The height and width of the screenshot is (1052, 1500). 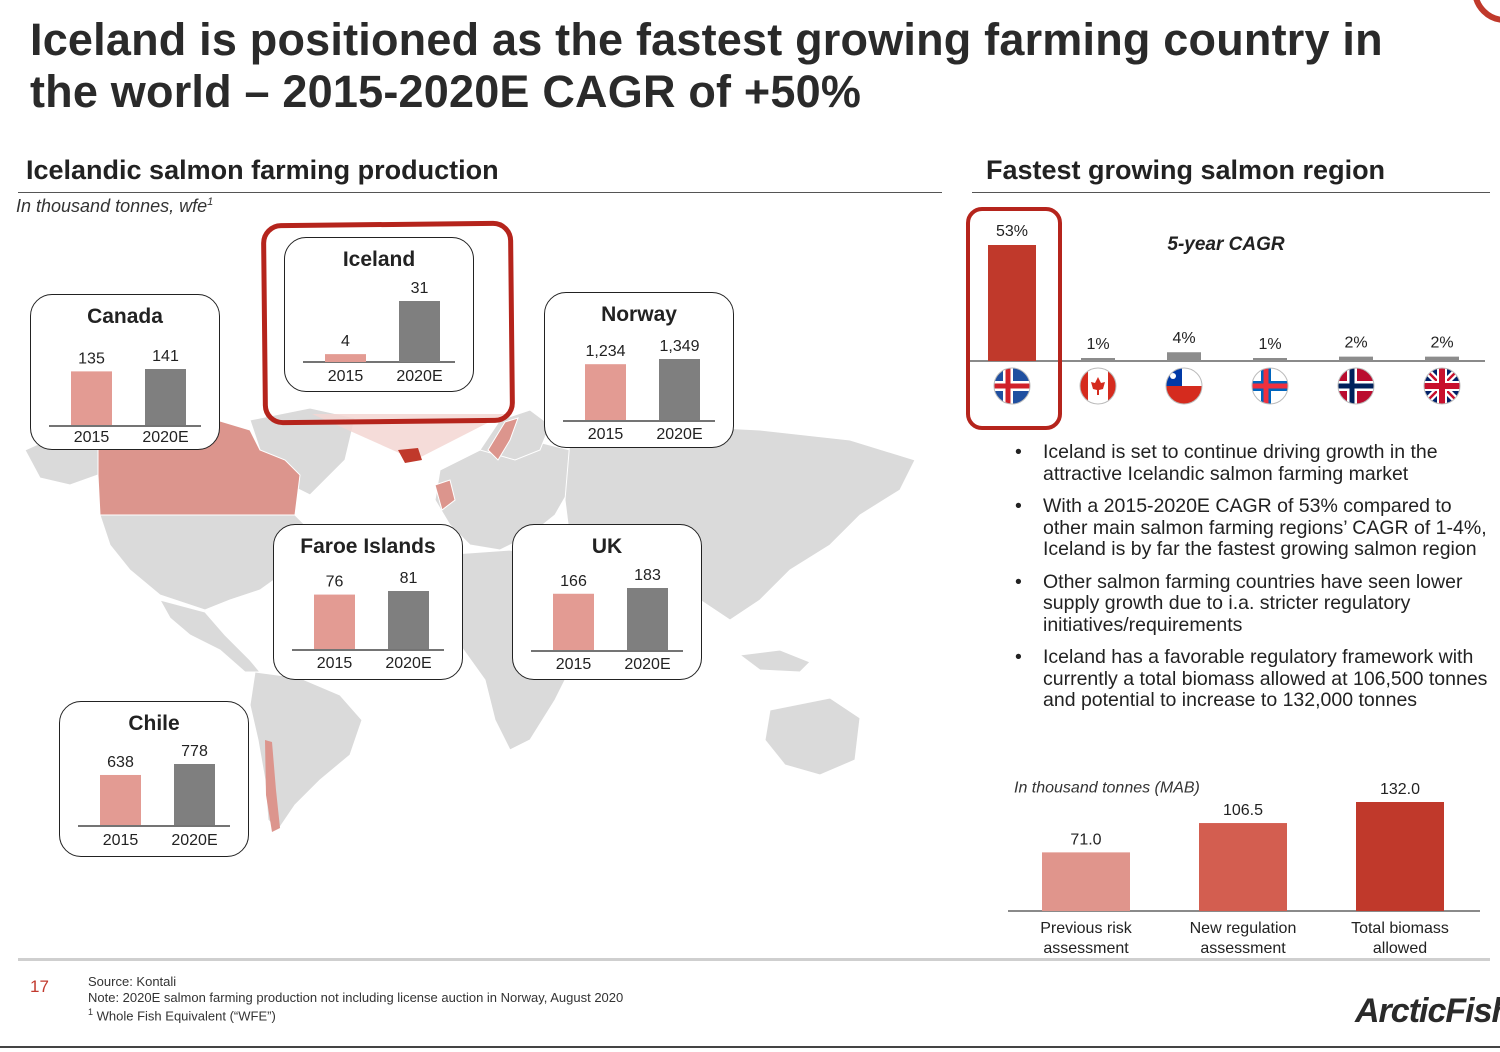 What do you see at coordinates (1085, 839) in the screenshot?
I see `data-label: 71.0` at bounding box center [1085, 839].